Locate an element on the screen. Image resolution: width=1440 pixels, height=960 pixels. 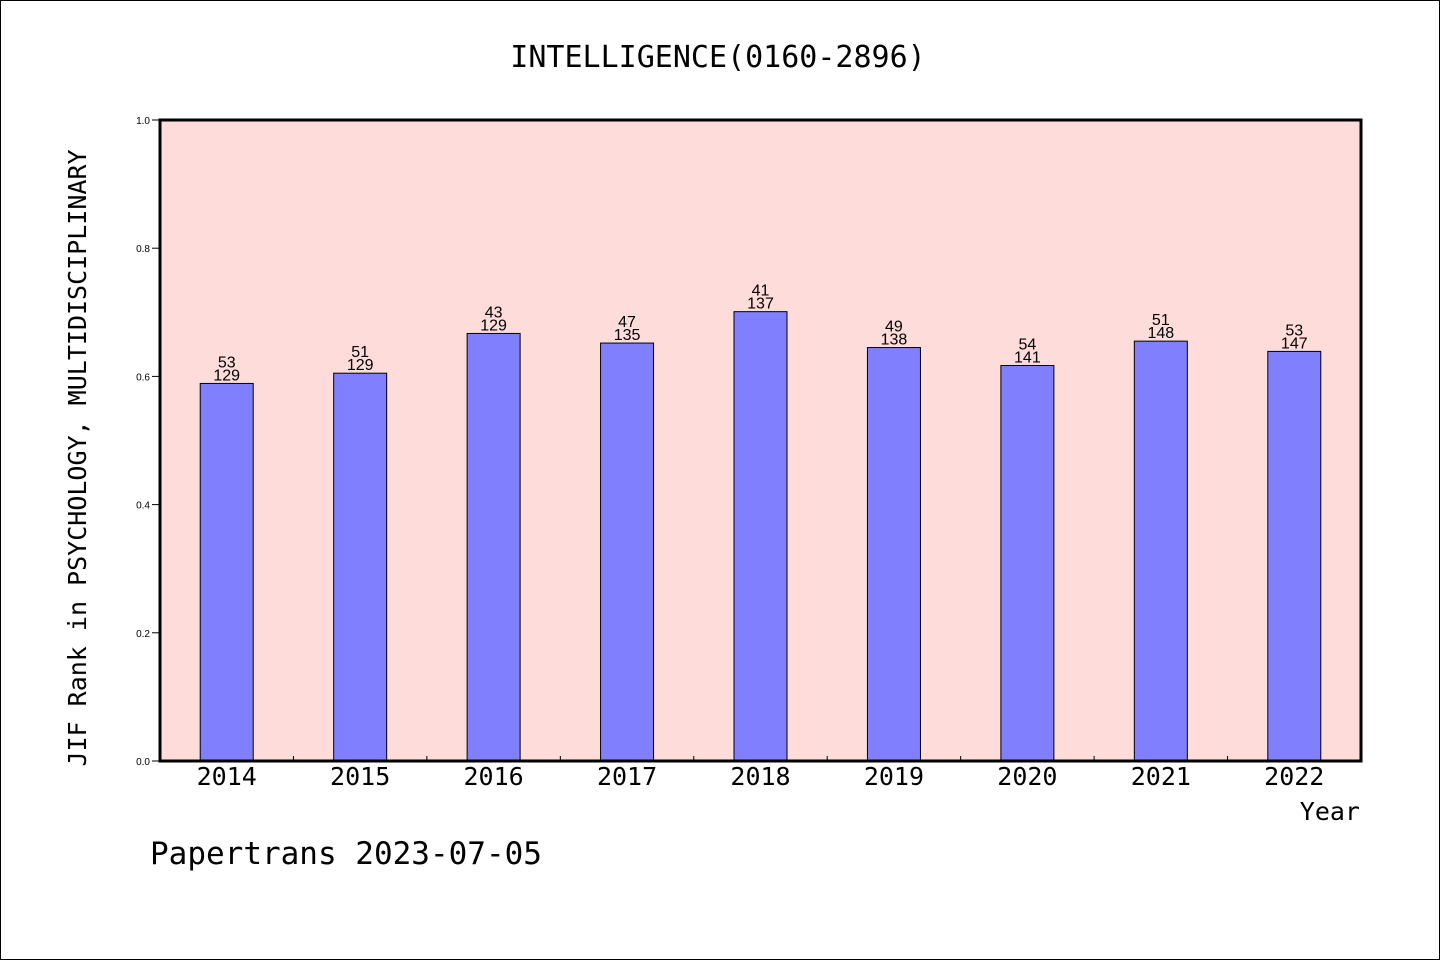
bar-total-label-2019: 138 is located at coordinates (894, 340).